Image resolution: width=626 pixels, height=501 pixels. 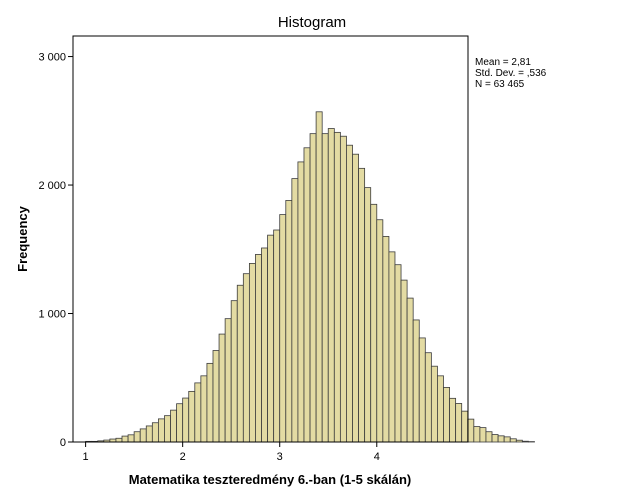 What do you see at coordinates (55, 250) in the screenshot?
I see `y-axis: 0 1 000 2 000 3 000` at bounding box center [55, 250].